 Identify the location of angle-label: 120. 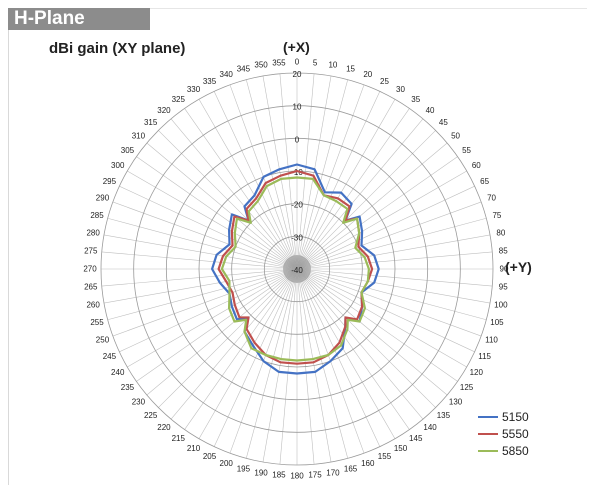
(477, 372).